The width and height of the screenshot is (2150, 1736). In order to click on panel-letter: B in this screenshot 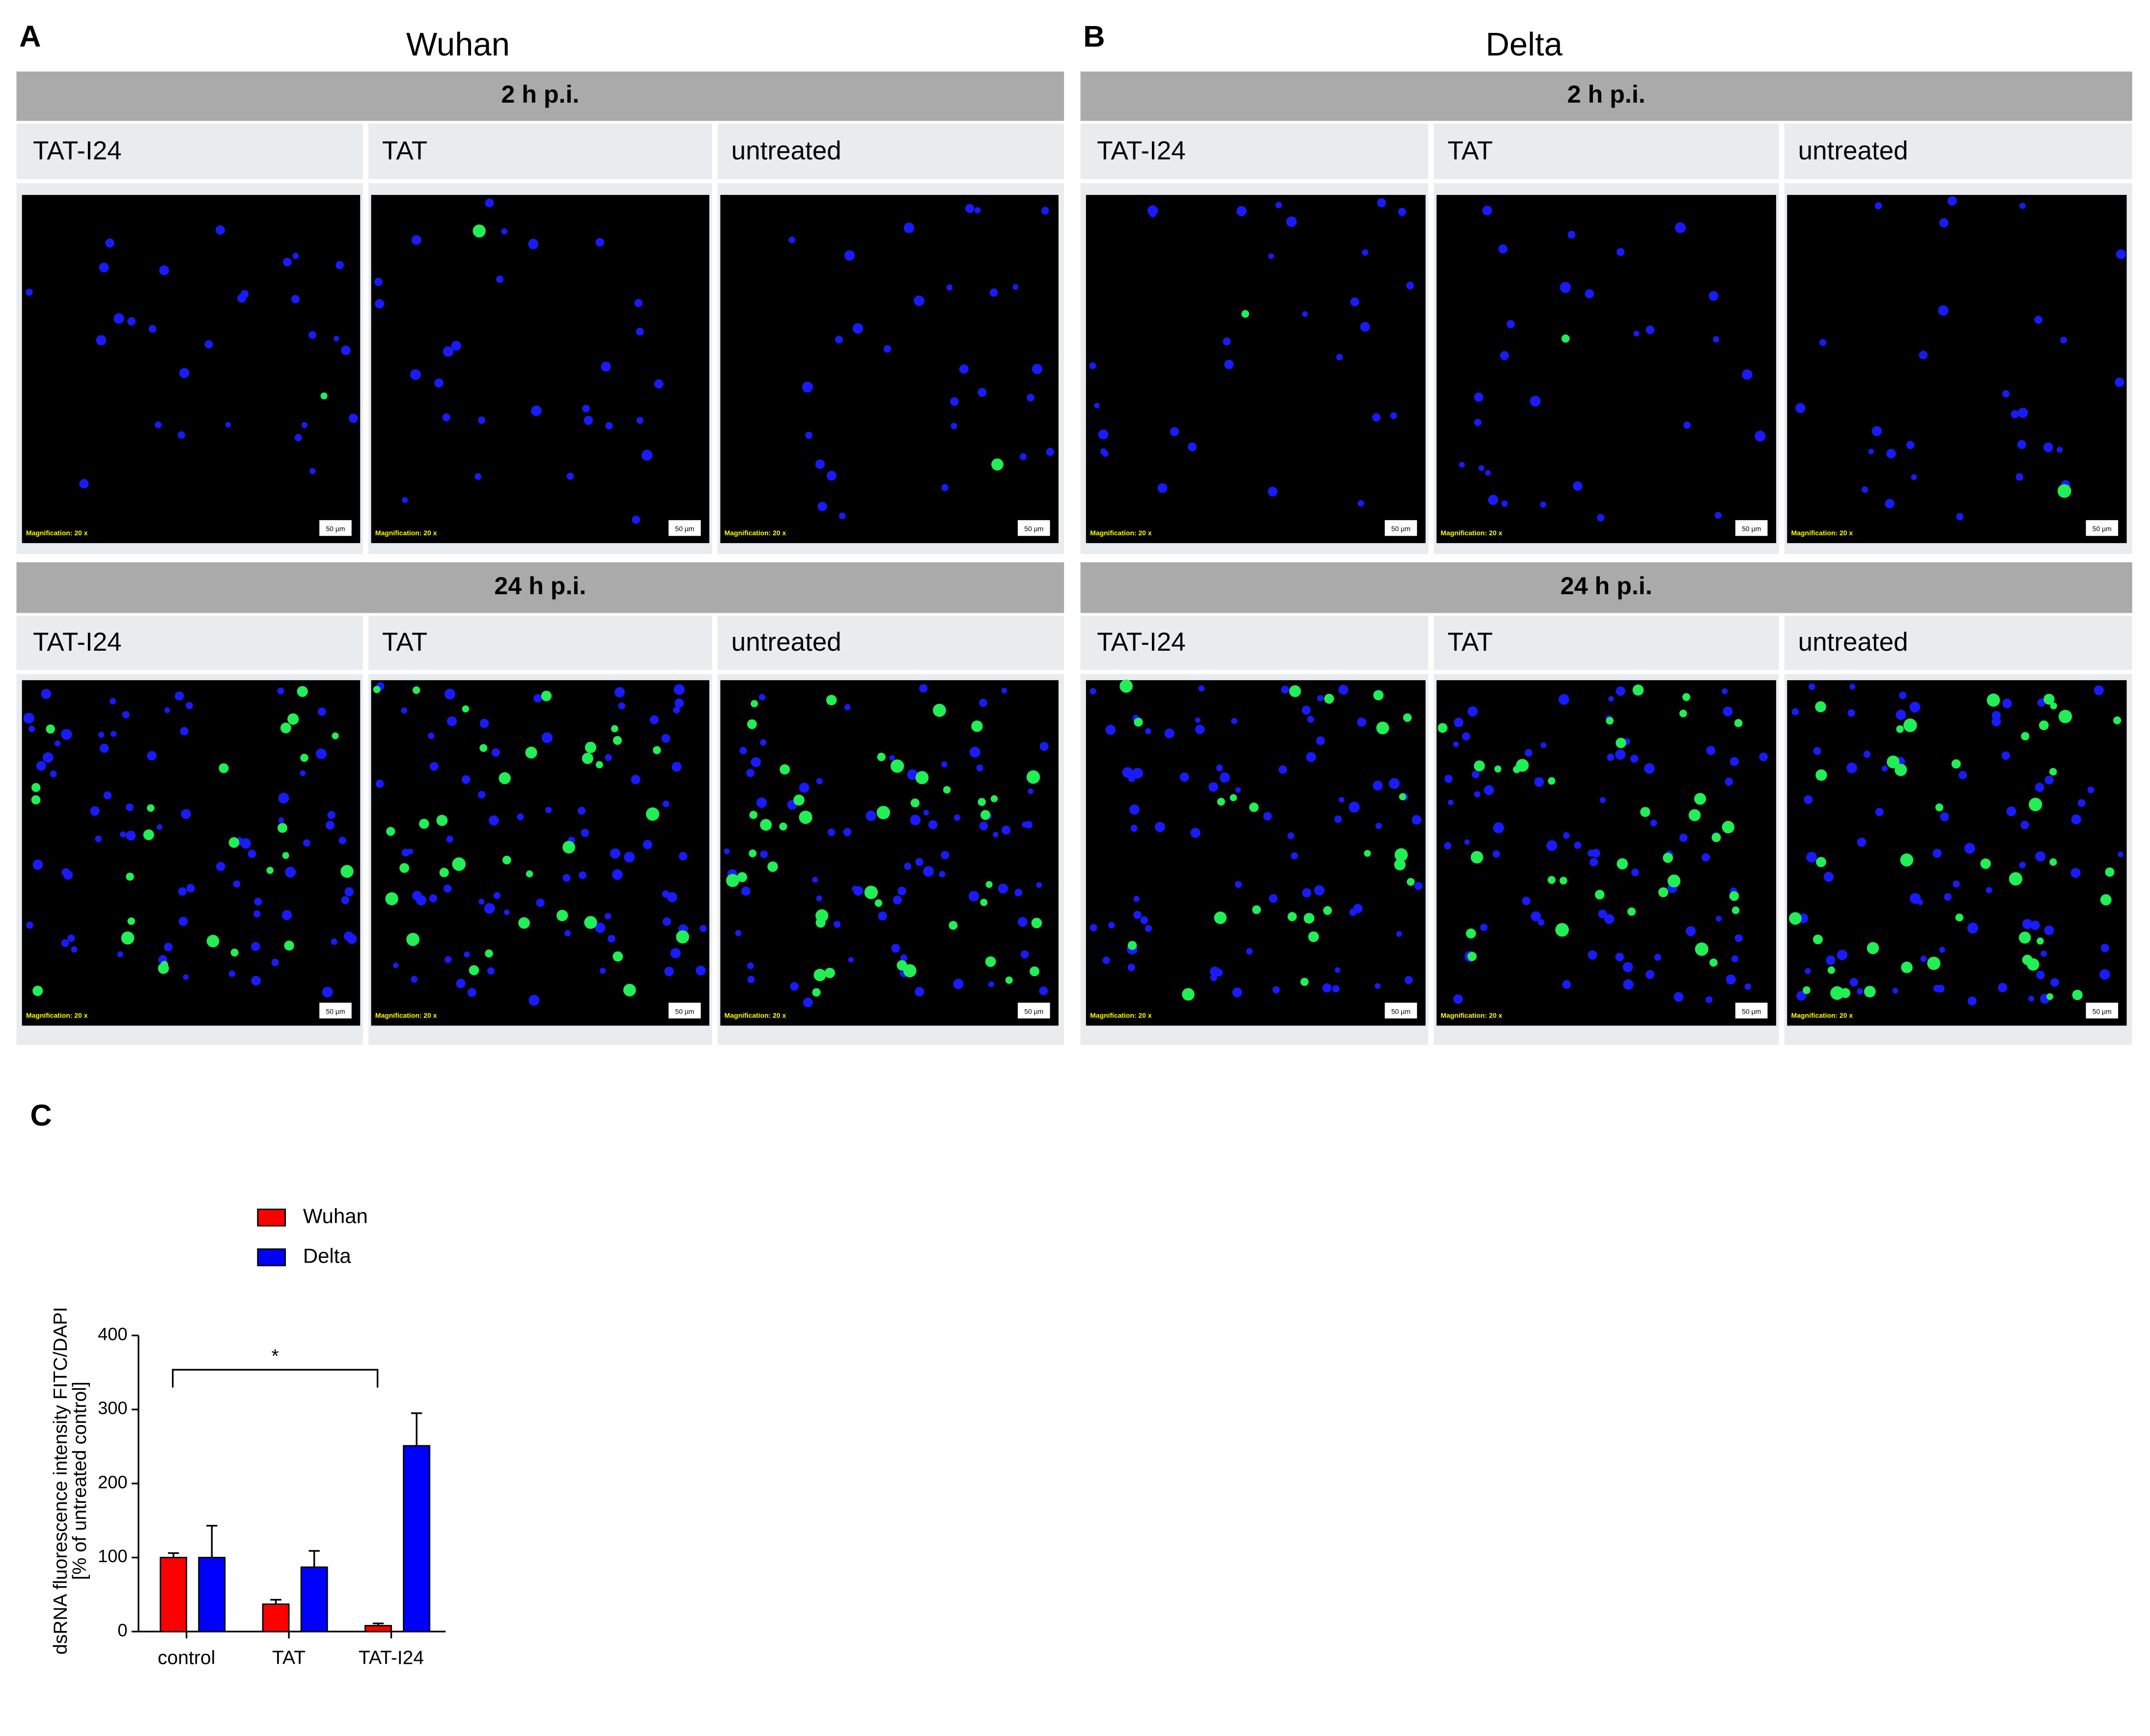, I will do `click(1094, 37)`.